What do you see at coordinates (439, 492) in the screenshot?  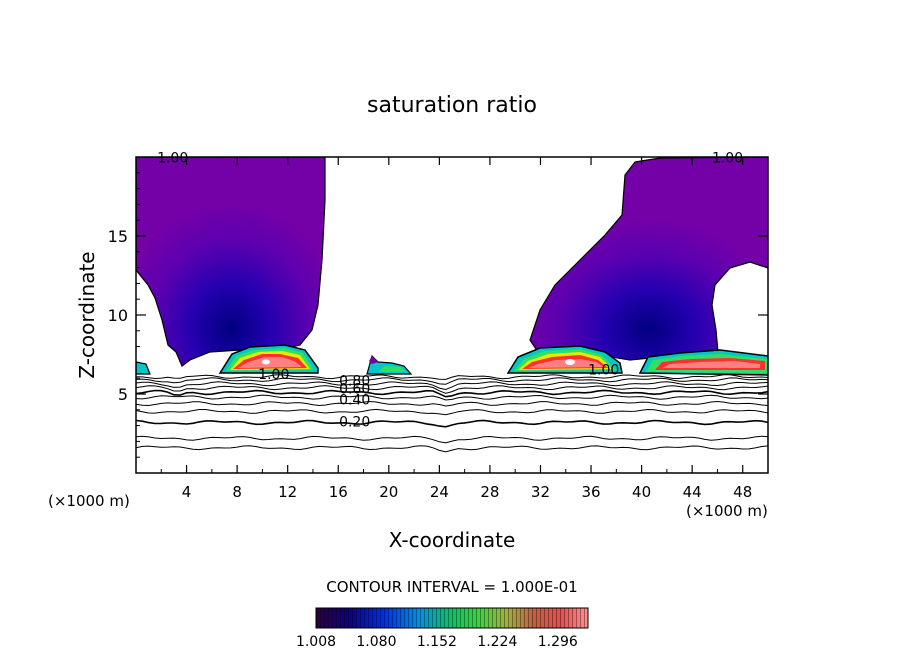 I see `x-tick-label-5: 24` at bounding box center [439, 492].